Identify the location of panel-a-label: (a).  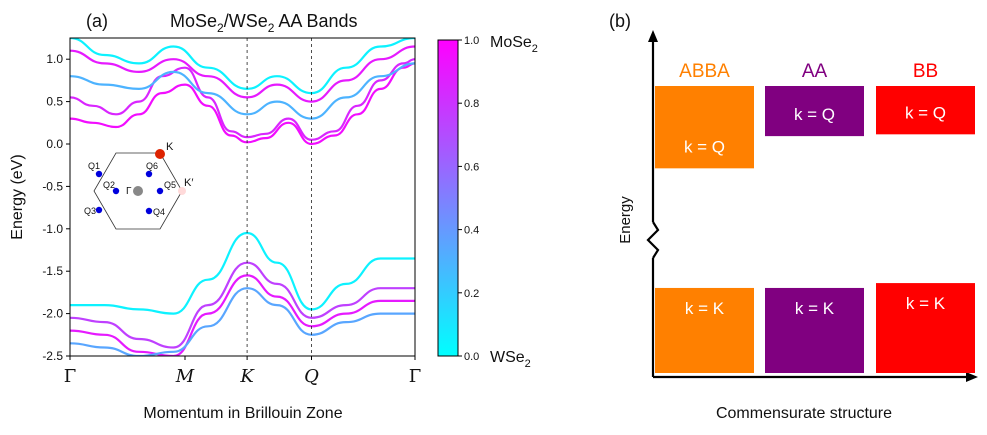
(97, 21).